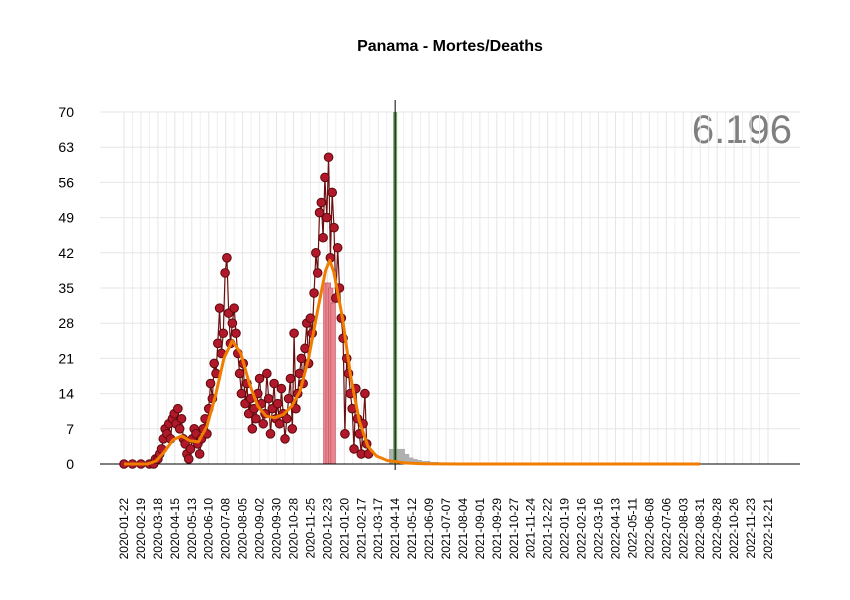  I want to click on x-tick-label: 2021-06-09, so click(429, 529).